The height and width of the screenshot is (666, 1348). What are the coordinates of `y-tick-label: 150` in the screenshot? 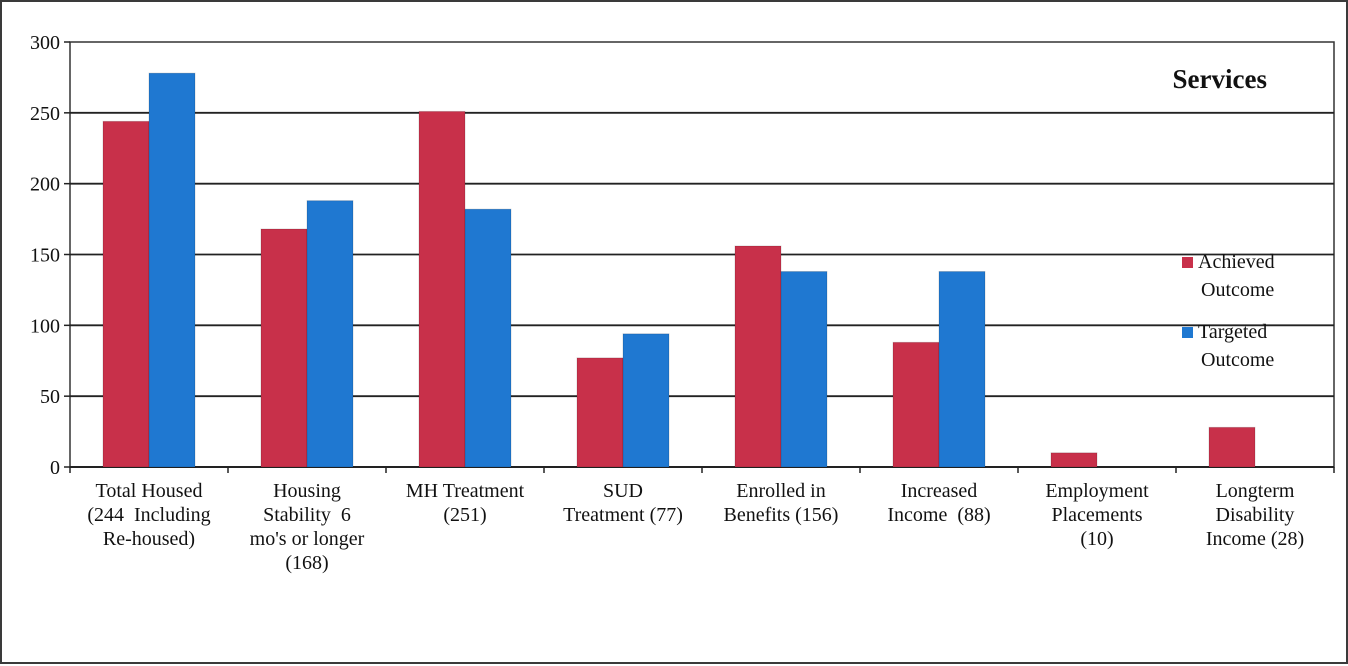 It's located at (45, 256).